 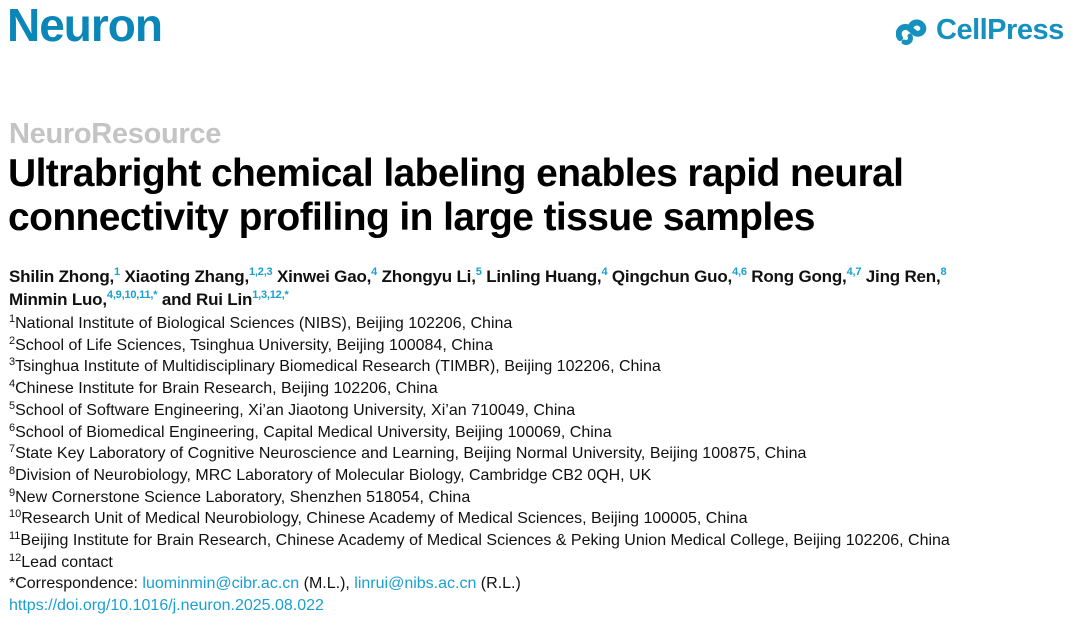 I want to click on author: and Rui Lin1,3,12,*, so click(x=225, y=299).